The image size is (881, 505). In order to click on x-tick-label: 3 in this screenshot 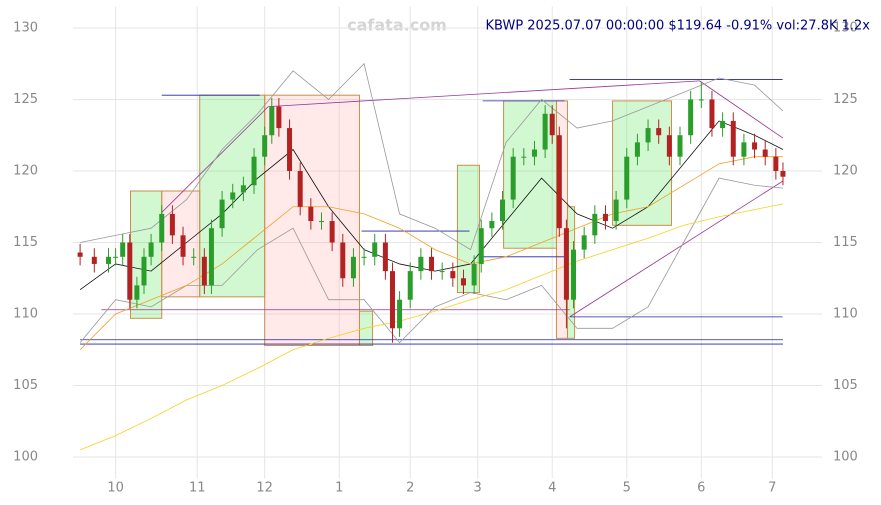, I will do `click(478, 488)`.